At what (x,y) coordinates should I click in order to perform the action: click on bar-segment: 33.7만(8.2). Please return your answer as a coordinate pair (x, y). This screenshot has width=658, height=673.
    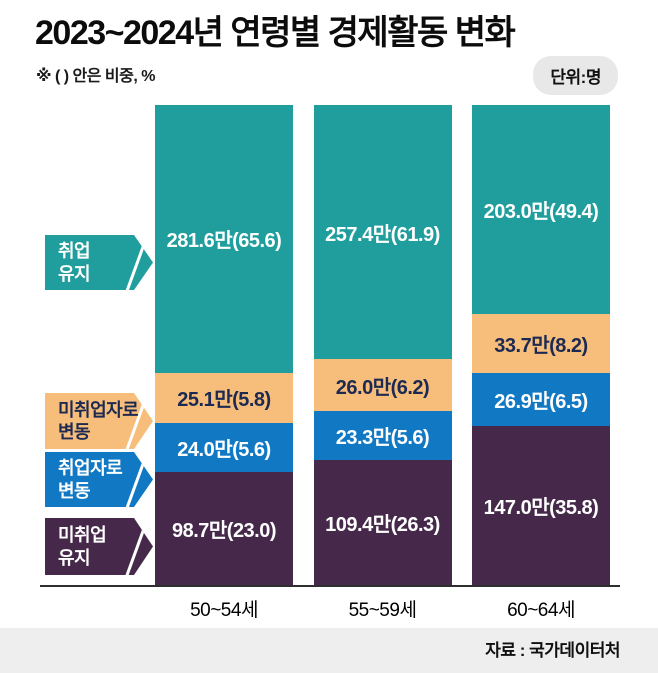
    Looking at the image, I should click on (541, 343).